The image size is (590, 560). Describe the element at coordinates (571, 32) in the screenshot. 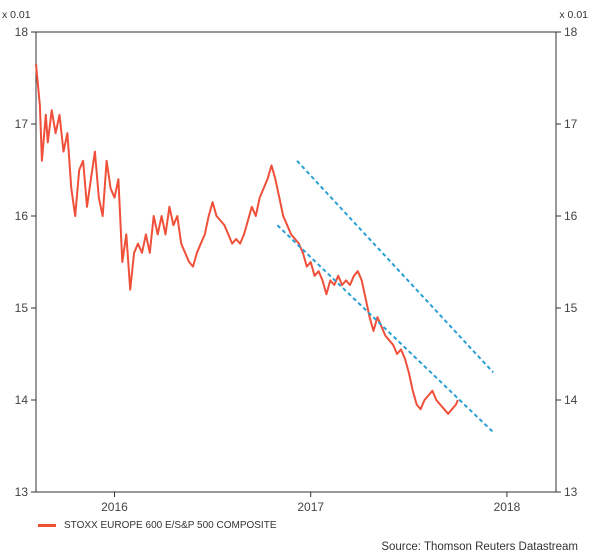

I see `y-tick-label-right: 18` at that location.